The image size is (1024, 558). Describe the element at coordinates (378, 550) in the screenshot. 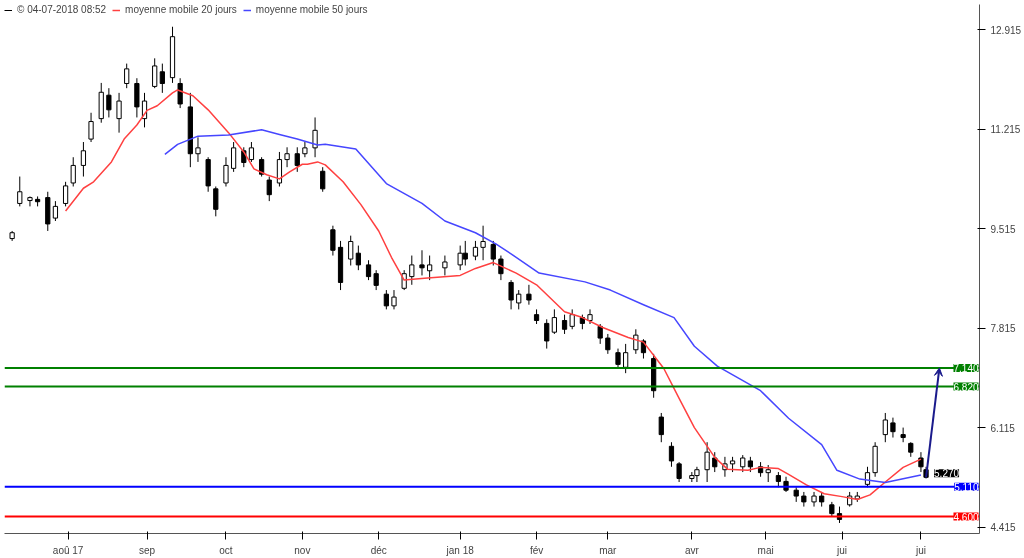

I see `x-tick-label: déc` at that location.